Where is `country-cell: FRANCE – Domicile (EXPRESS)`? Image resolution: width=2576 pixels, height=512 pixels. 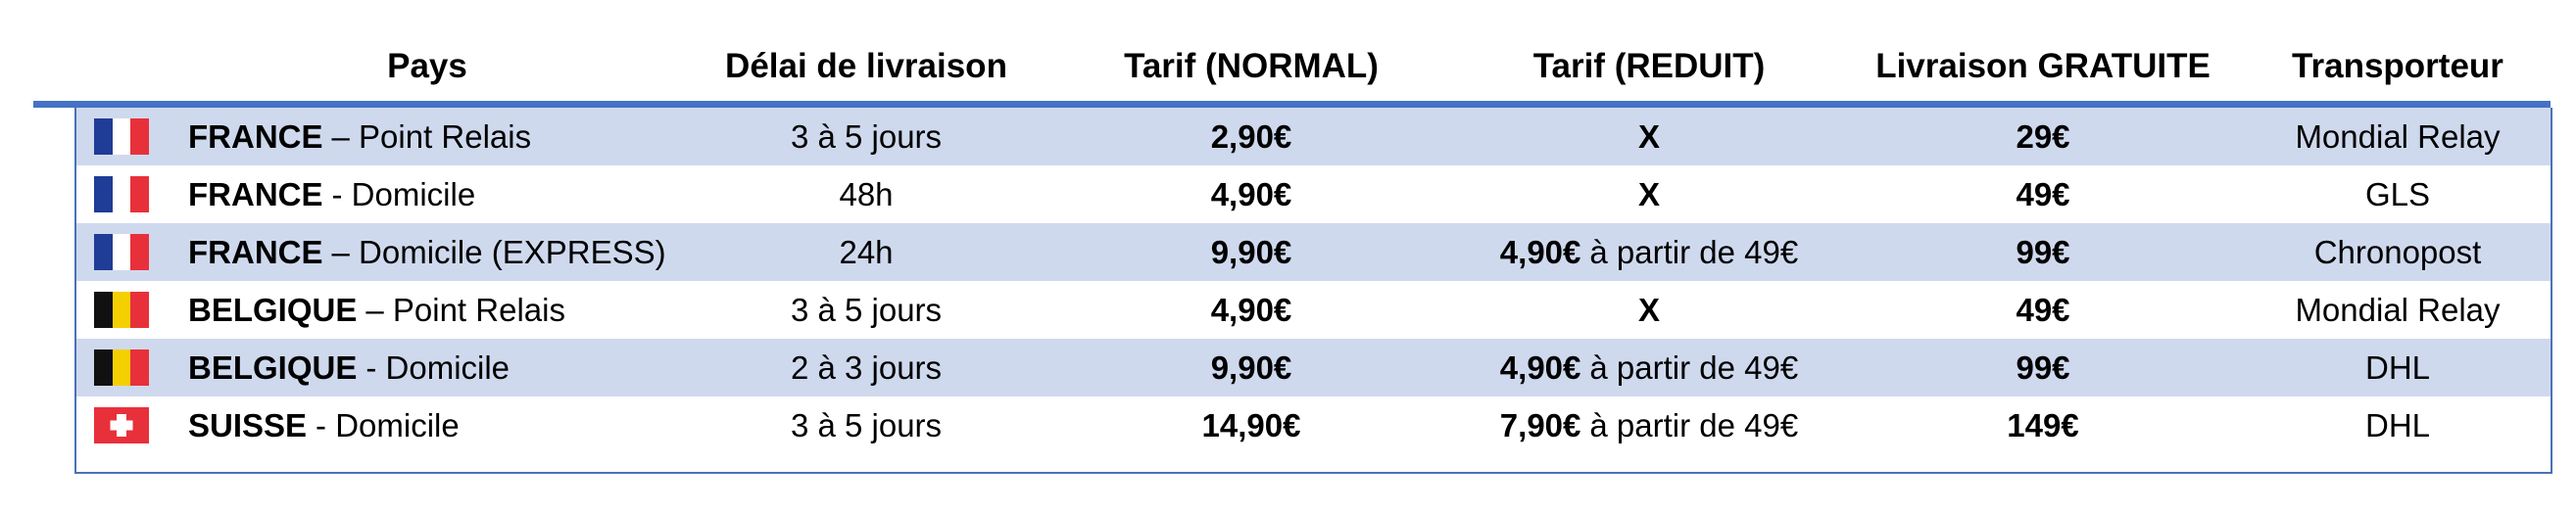
country-cell: FRANCE – Domicile (EXPRESS) is located at coordinates (427, 252).